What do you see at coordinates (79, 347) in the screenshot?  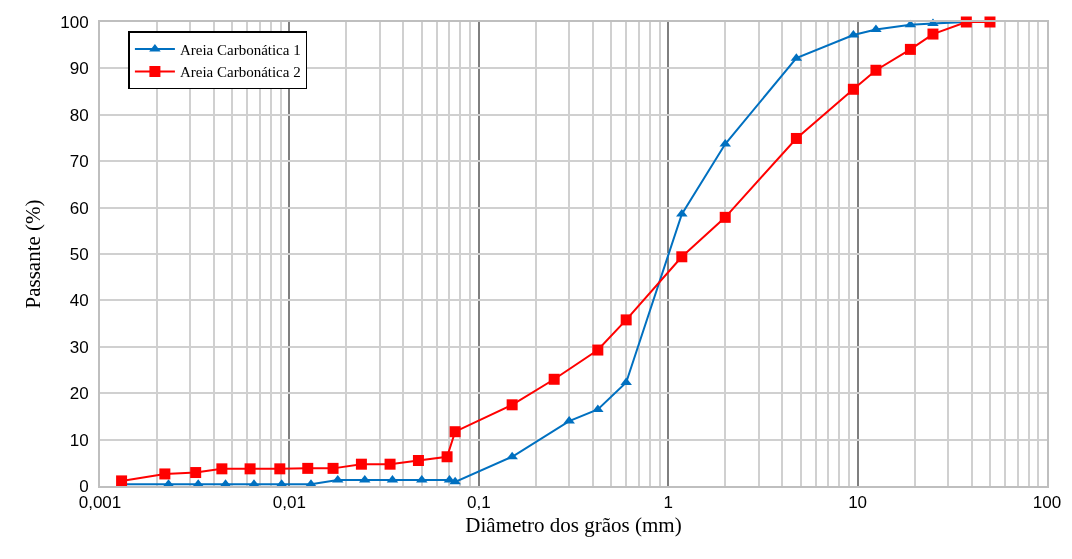 I see `y-tick-label: 30` at bounding box center [79, 347].